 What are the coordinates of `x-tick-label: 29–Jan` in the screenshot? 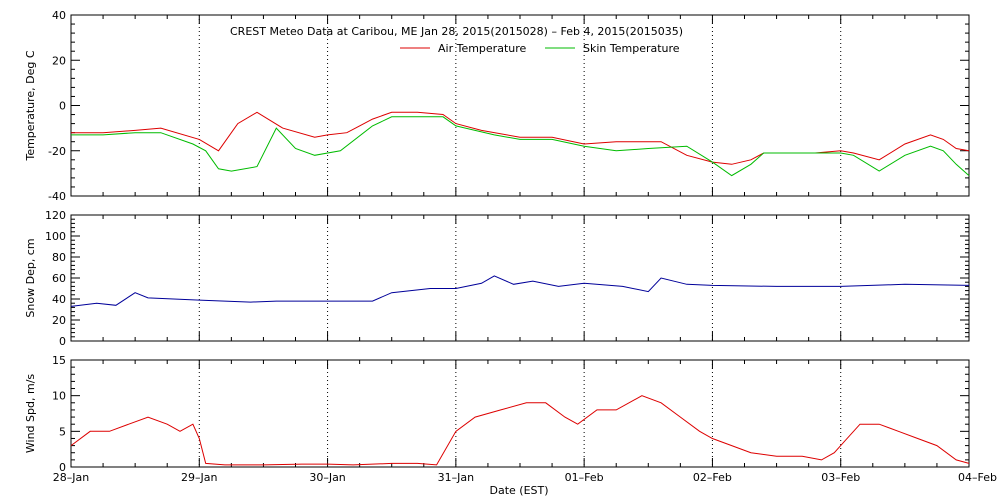 It's located at (199, 477).